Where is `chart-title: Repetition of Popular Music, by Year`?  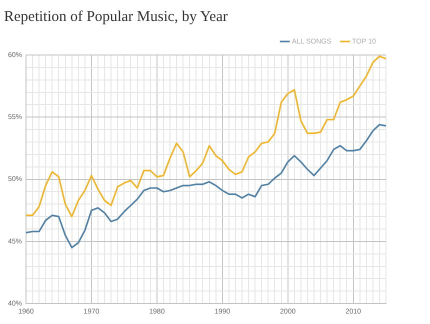
chart-title: Repetition of Popular Music, by Year is located at coordinates (116, 16).